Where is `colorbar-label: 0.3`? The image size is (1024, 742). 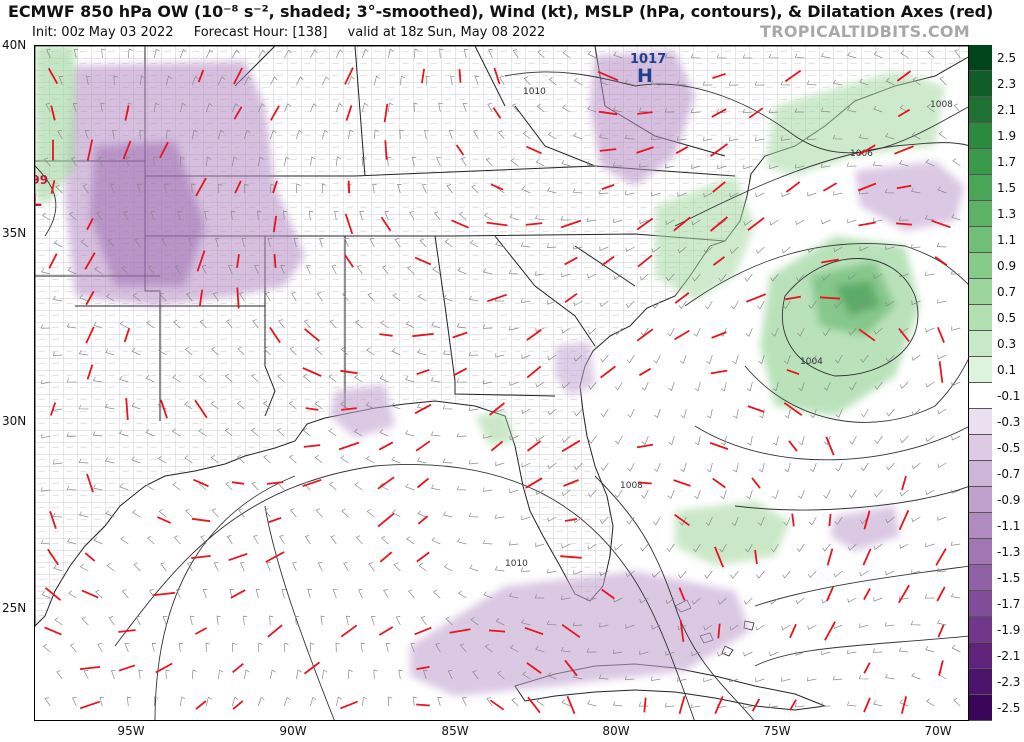
colorbar-label: 0.3 is located at coordinates (1007, 344).